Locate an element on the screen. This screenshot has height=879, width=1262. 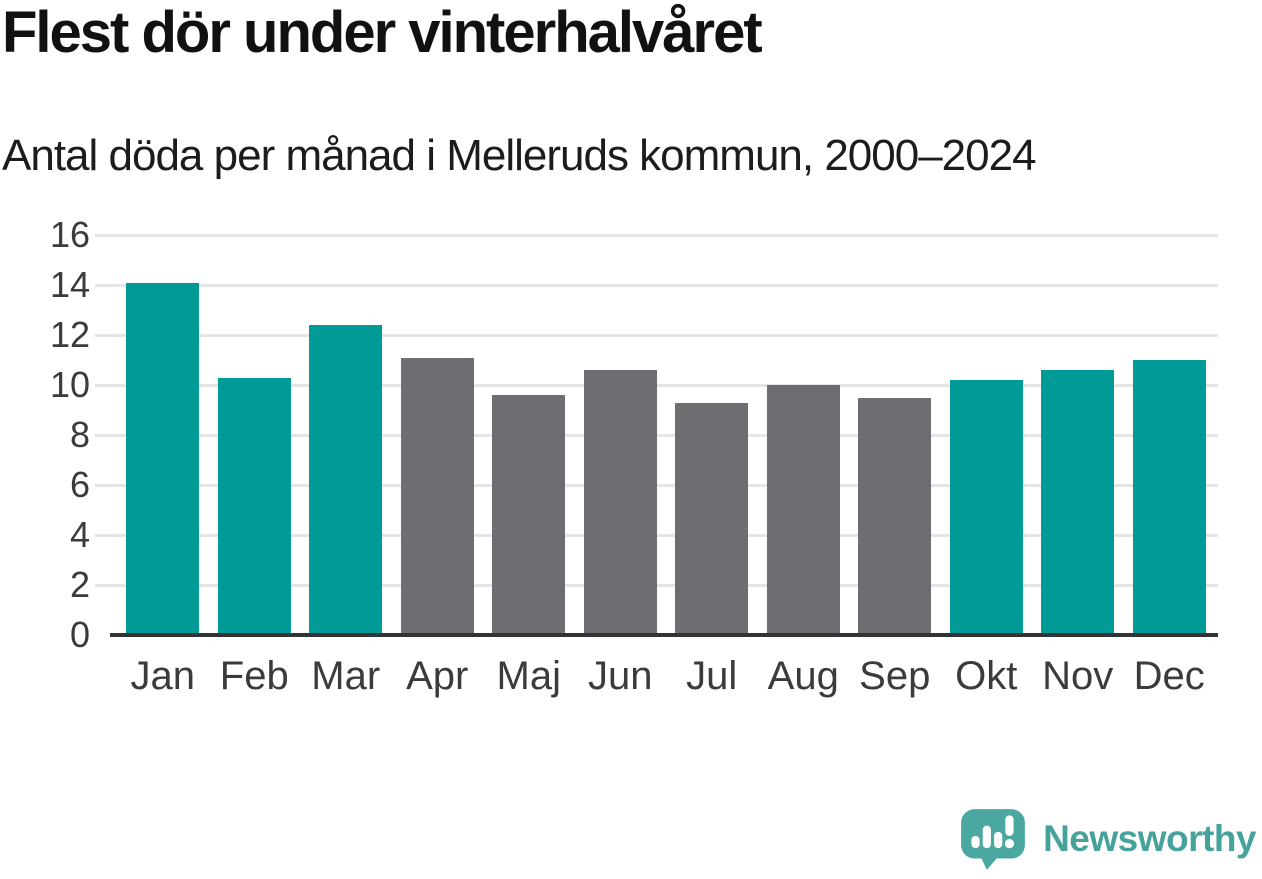
x-axis-line is located at coordinates (664, 635).